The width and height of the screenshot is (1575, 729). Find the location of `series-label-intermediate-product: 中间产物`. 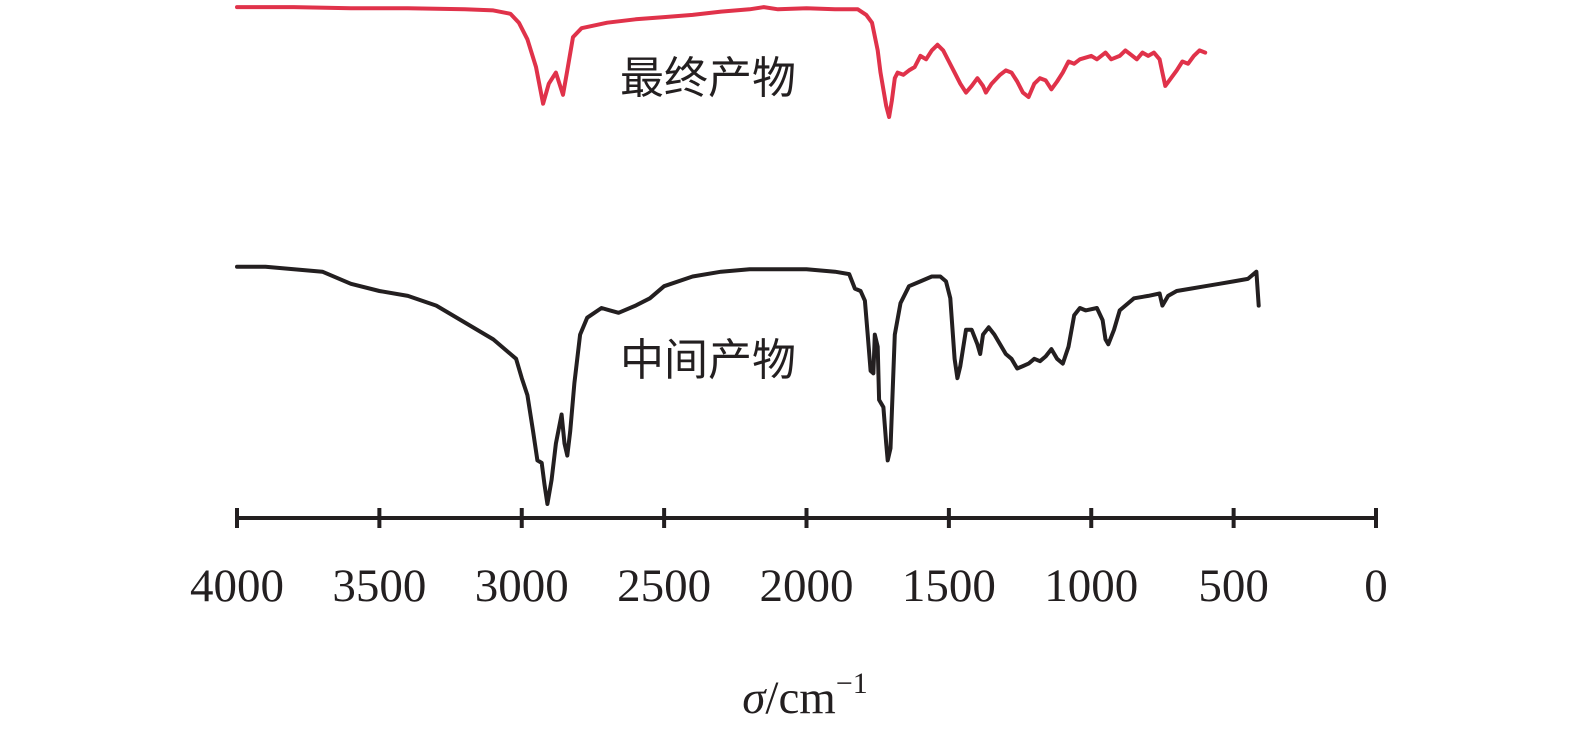

series-label-intermediate-product: 中间产物 is located at coordinates (708, 360).